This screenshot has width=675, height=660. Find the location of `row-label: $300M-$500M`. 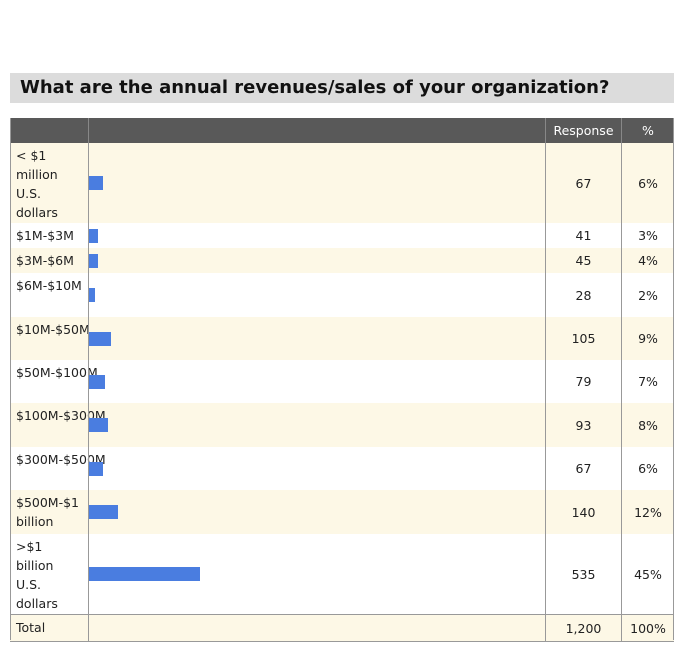

row-label: $300M-$500M is located at coordinates (61, 459).